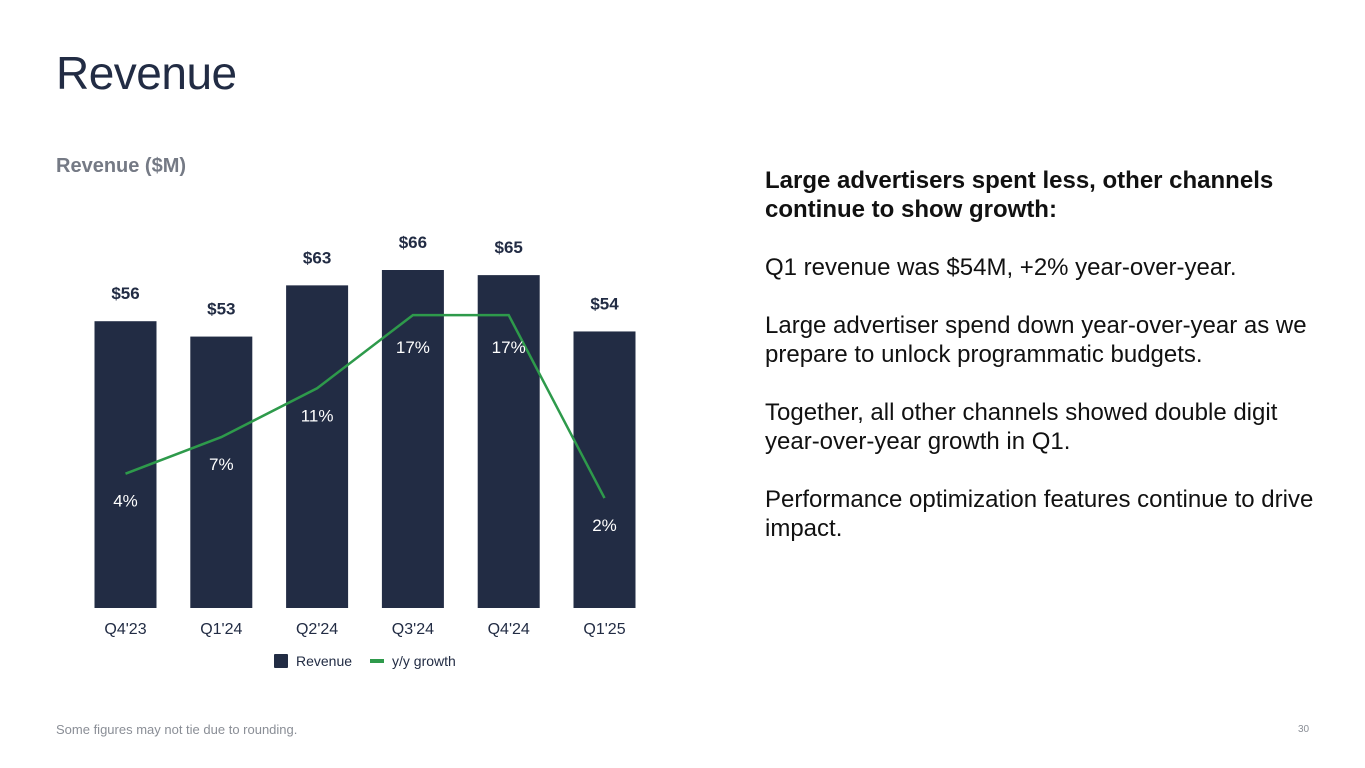  Describe the element at coordinates (604, 525) in the screenshot. I see `growth-value-label: 2%` at that location.